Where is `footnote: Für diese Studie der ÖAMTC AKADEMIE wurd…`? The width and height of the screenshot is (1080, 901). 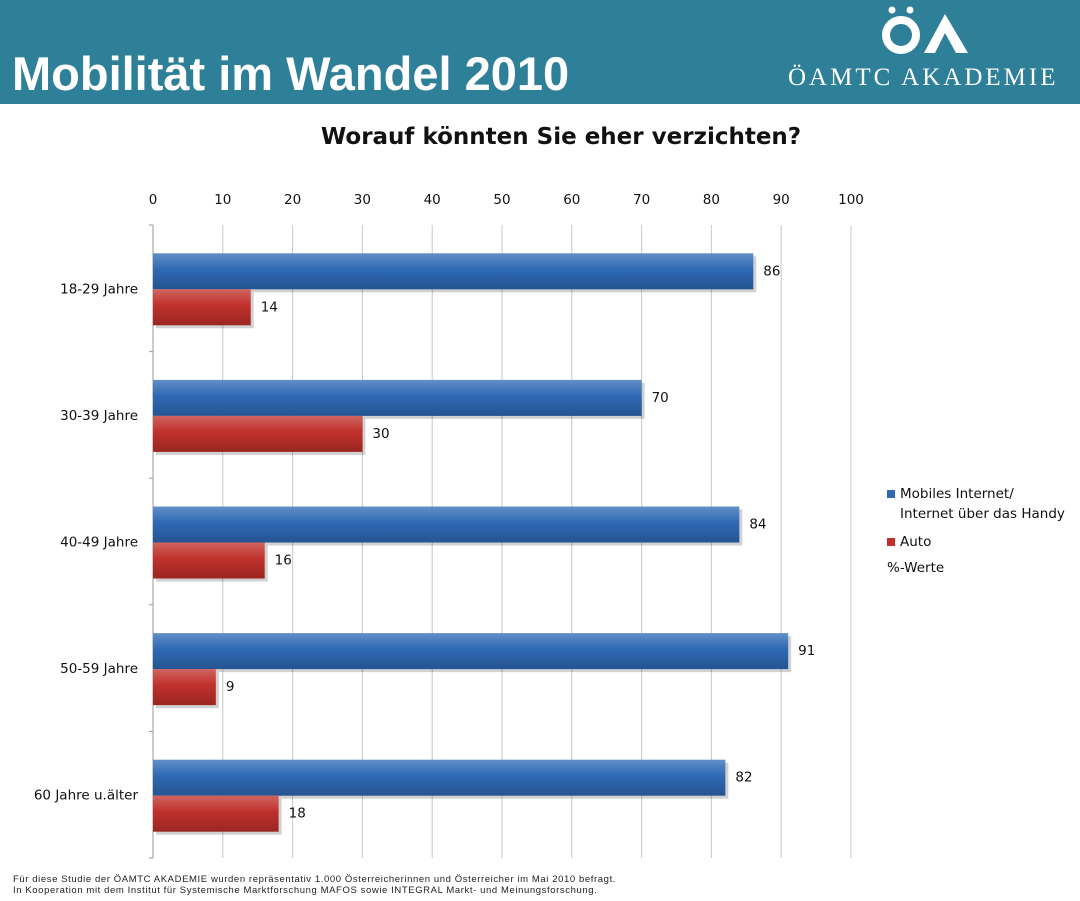 footnote: Für diese Studie der ÖAMTC AKADEMIE wurd… is located at coordinates (314, 885).